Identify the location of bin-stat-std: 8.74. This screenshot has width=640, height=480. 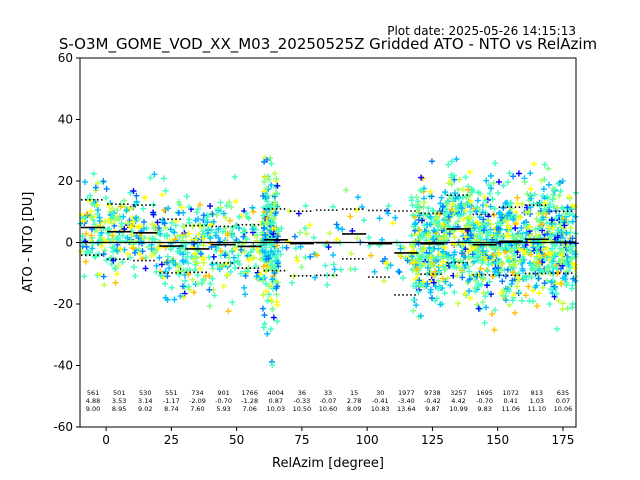
(171, 409).